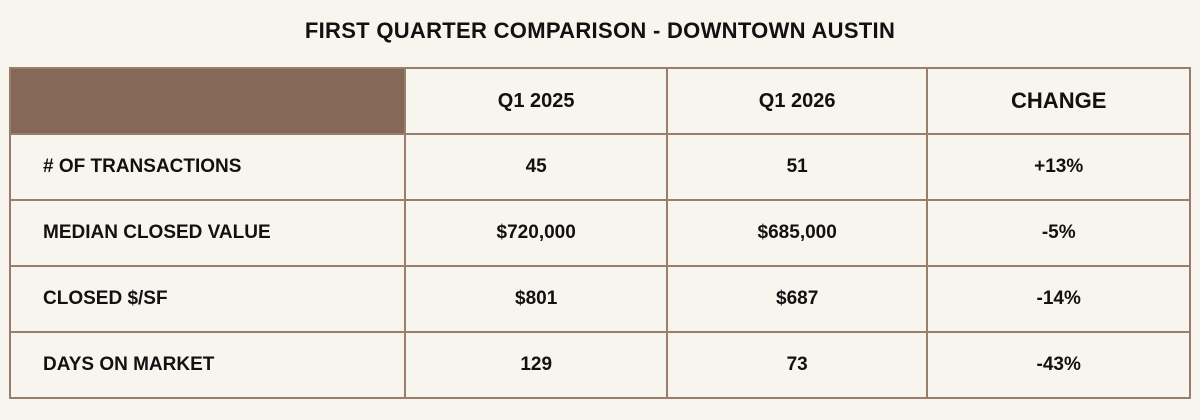 The height and width of the screenshot is (420, 1200). I want to click on row-label: DAYS ON MARKET, so click(207, 365).